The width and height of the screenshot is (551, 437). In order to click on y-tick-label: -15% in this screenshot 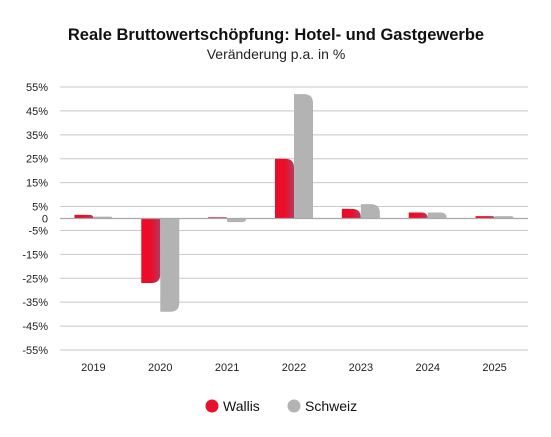, I will do `click(35, 255)`.